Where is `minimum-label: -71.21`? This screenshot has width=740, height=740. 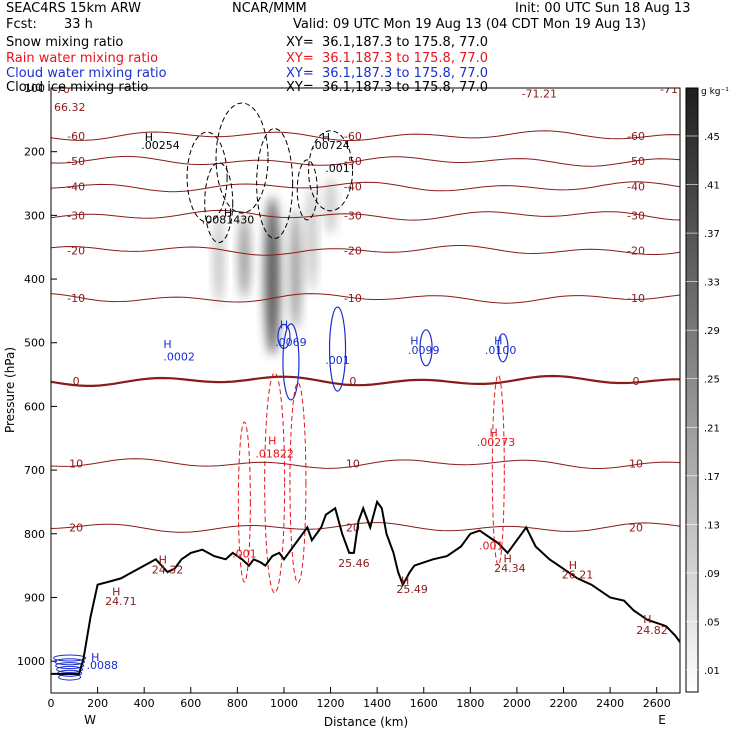 minimum-label: -71.21 is located at coordinates (539, 93).